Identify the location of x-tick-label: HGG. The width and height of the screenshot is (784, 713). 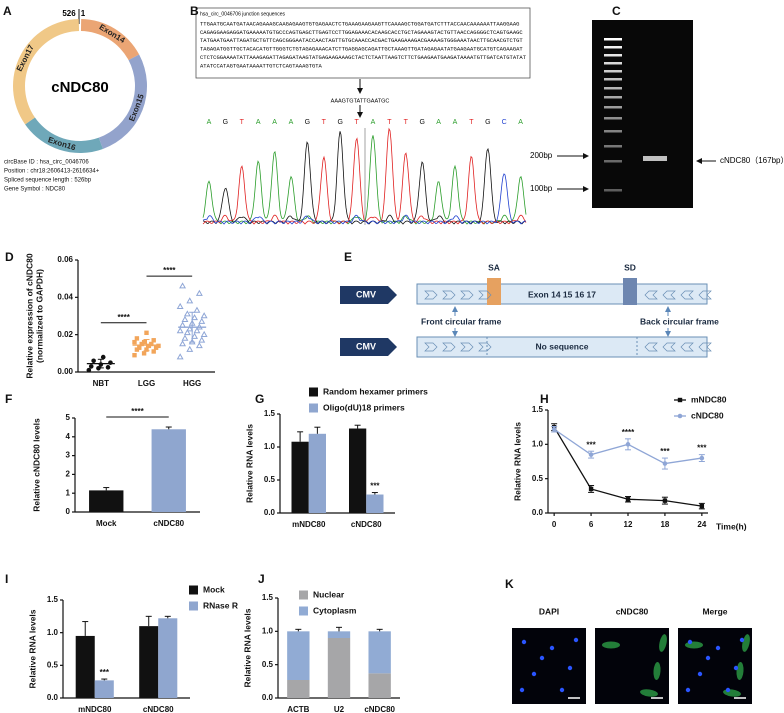
(192, 383).